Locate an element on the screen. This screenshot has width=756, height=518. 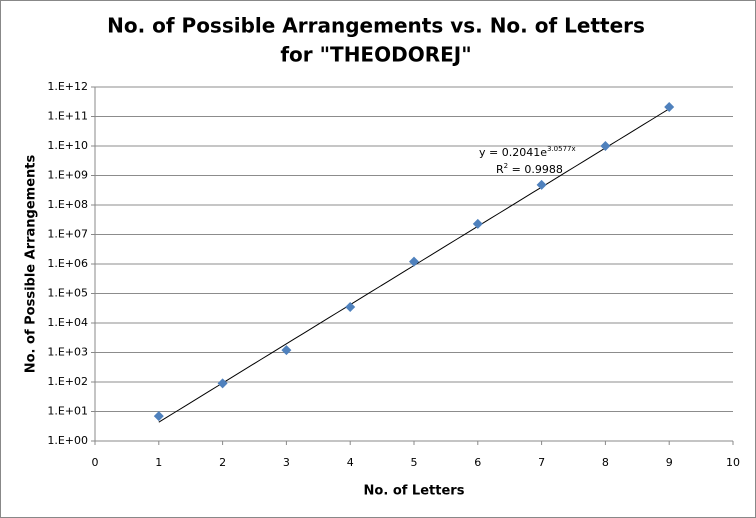
equation-exponent: 3.0577x is located at coordinates (561, 149).